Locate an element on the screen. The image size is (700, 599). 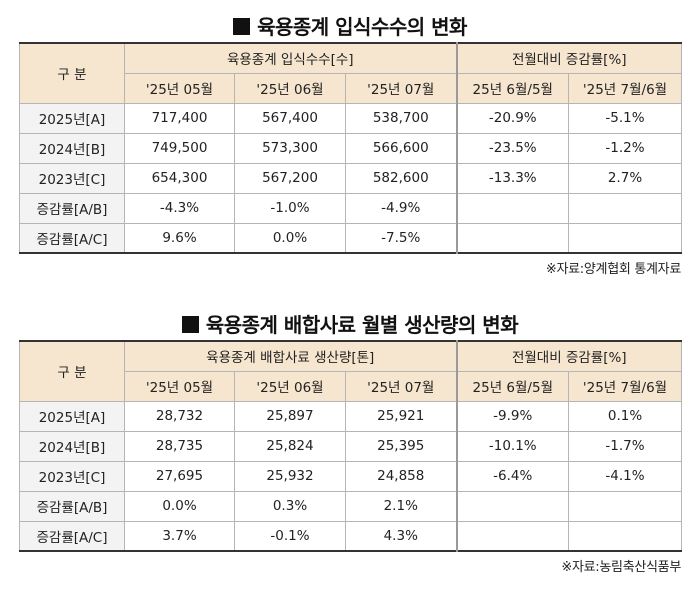
table-cell: -5.1% is located at coordinates (625, 118).